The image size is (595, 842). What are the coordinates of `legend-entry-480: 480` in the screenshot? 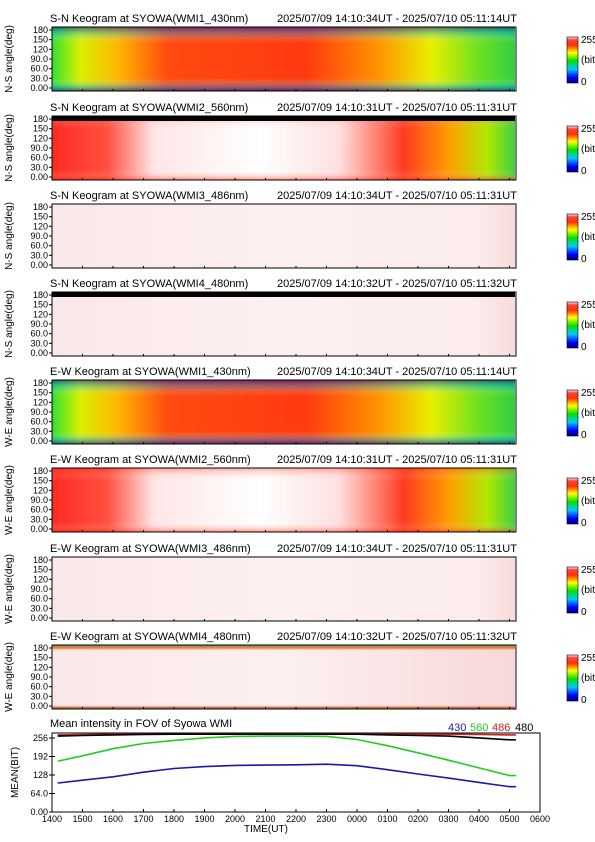 It's located at (524, 728).